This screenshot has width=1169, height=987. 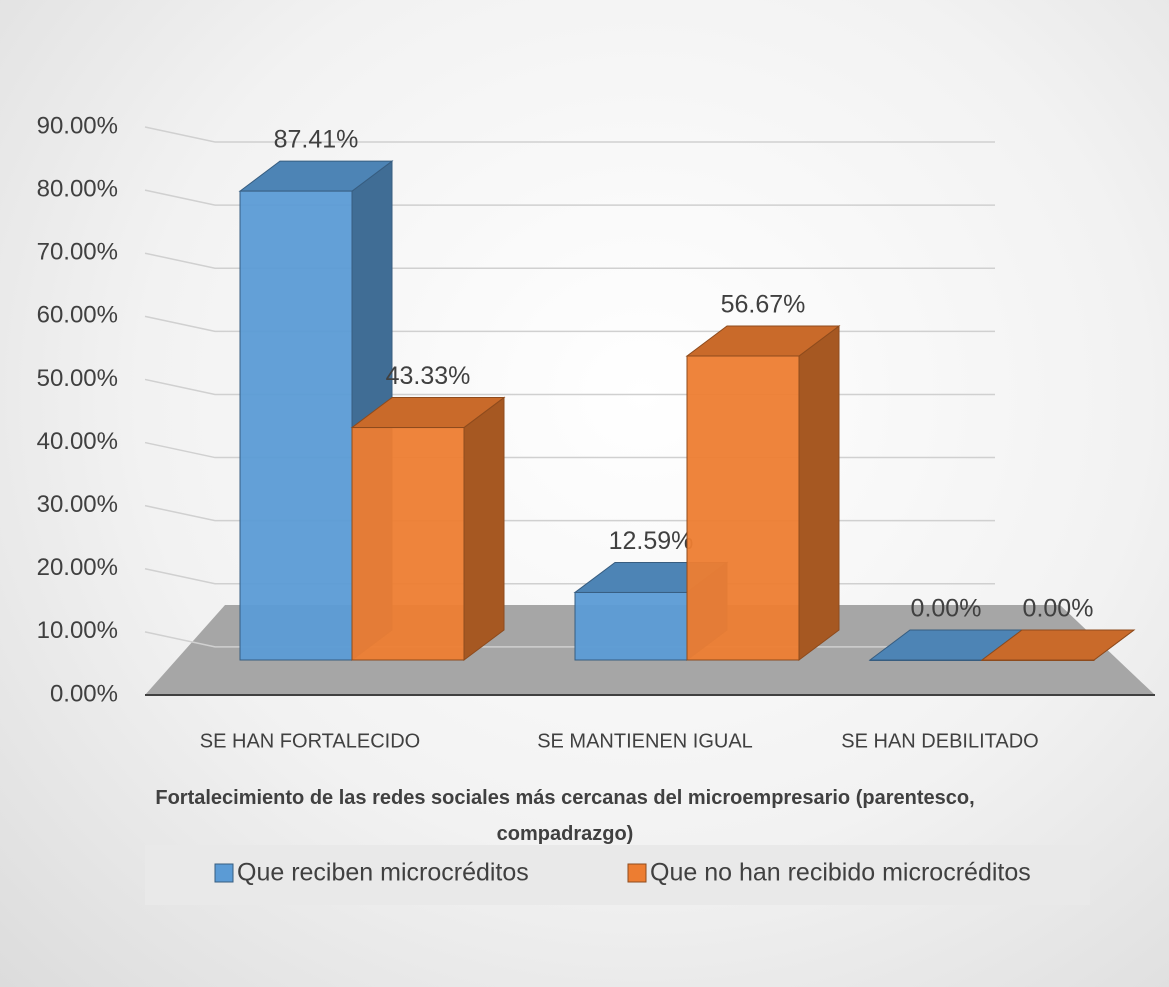 What do you see at coordinates (77, 441) in the screenshot?
I see `y-tick-label: 40.00%` at bounding box center [77, 441].